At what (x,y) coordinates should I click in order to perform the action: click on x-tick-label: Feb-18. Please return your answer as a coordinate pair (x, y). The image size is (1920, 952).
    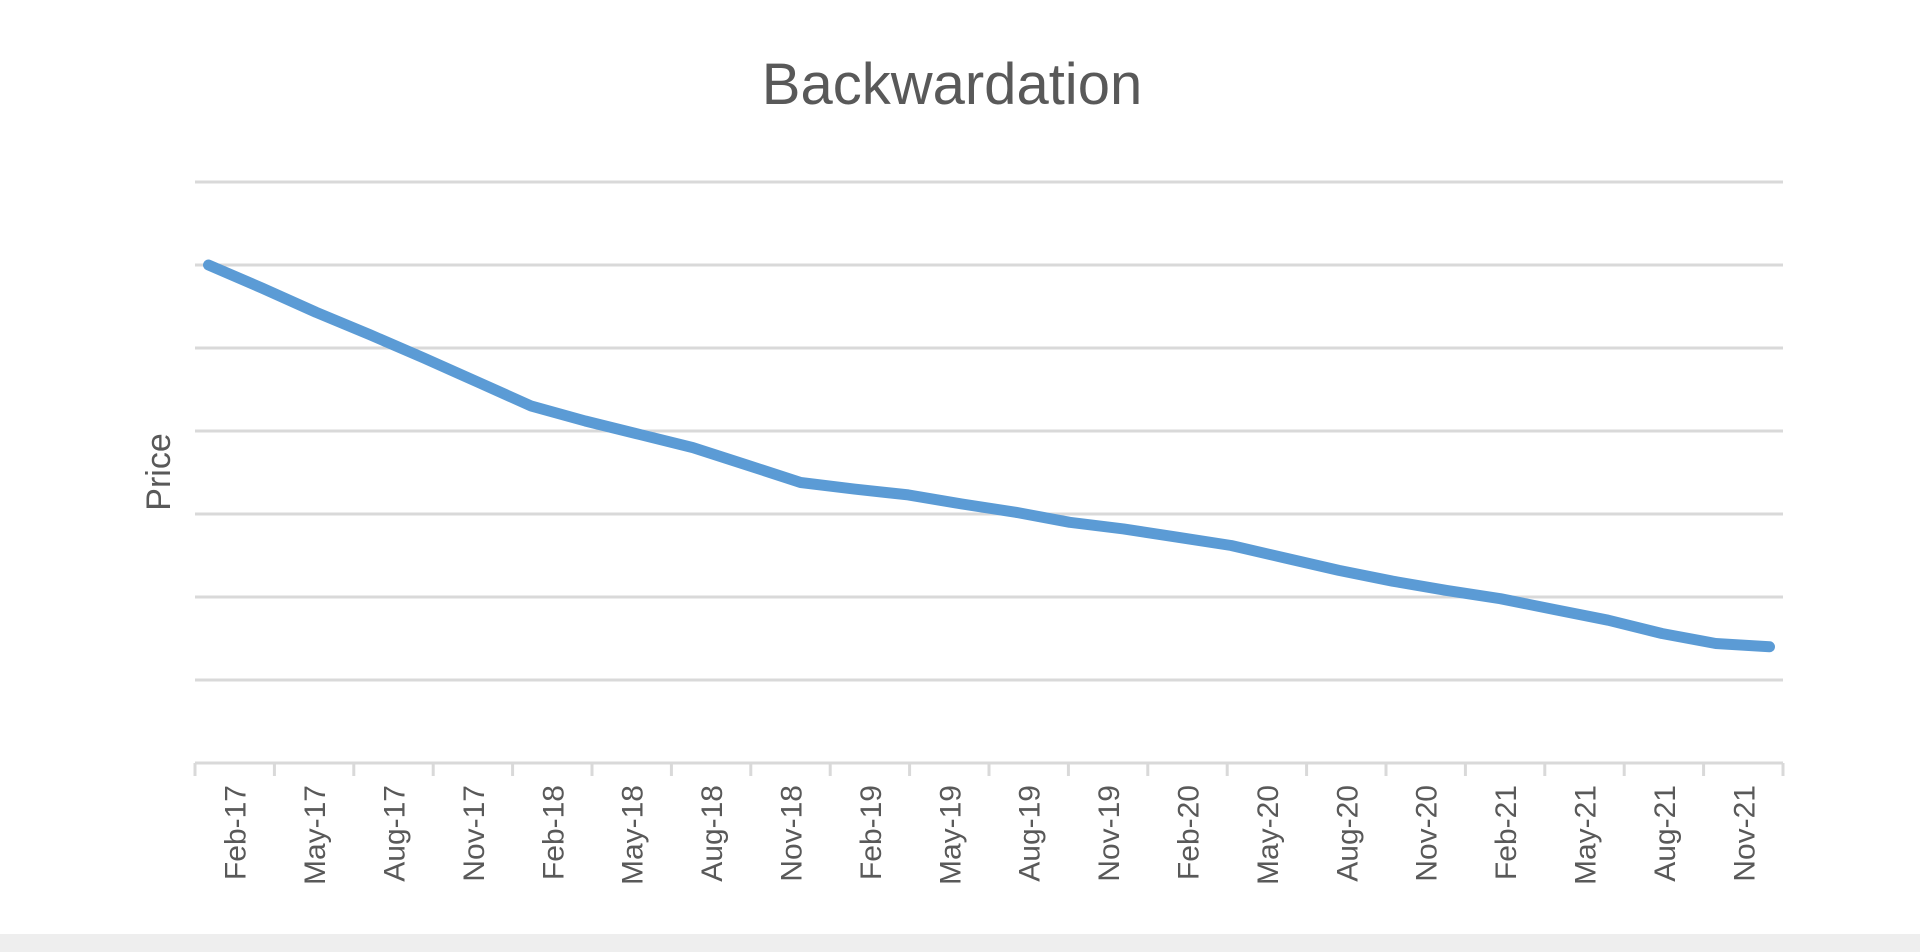
    Looking at the image, I should click on (553, 832).